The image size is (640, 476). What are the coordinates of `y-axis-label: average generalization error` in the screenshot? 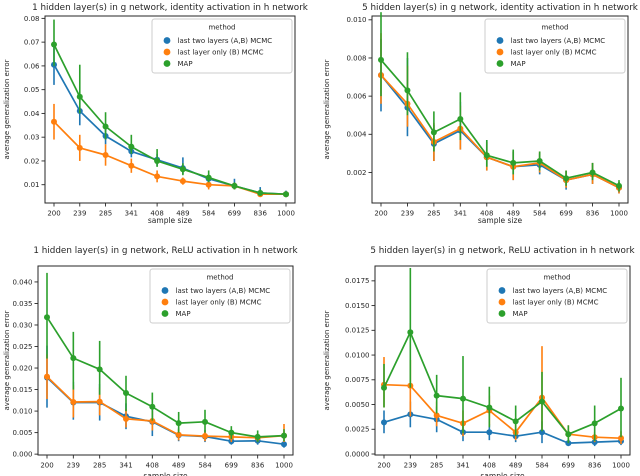 It's located at (327, 109).